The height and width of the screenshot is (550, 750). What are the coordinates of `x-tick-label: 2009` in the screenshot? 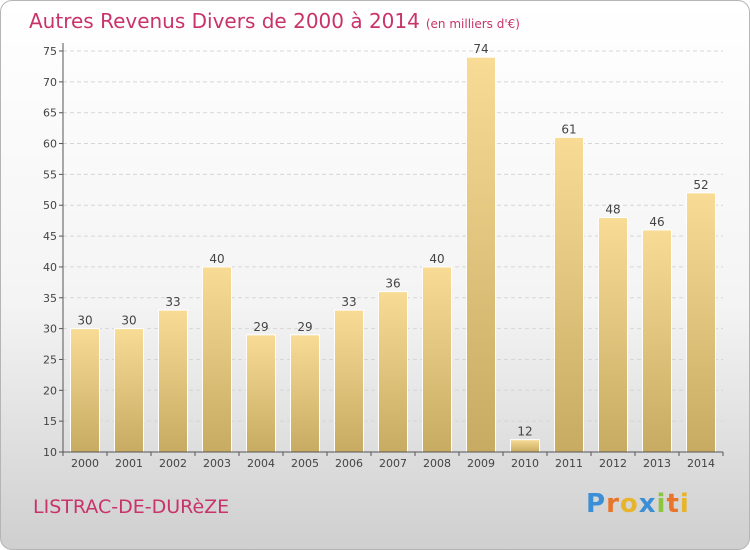 It's located at (481, 463).